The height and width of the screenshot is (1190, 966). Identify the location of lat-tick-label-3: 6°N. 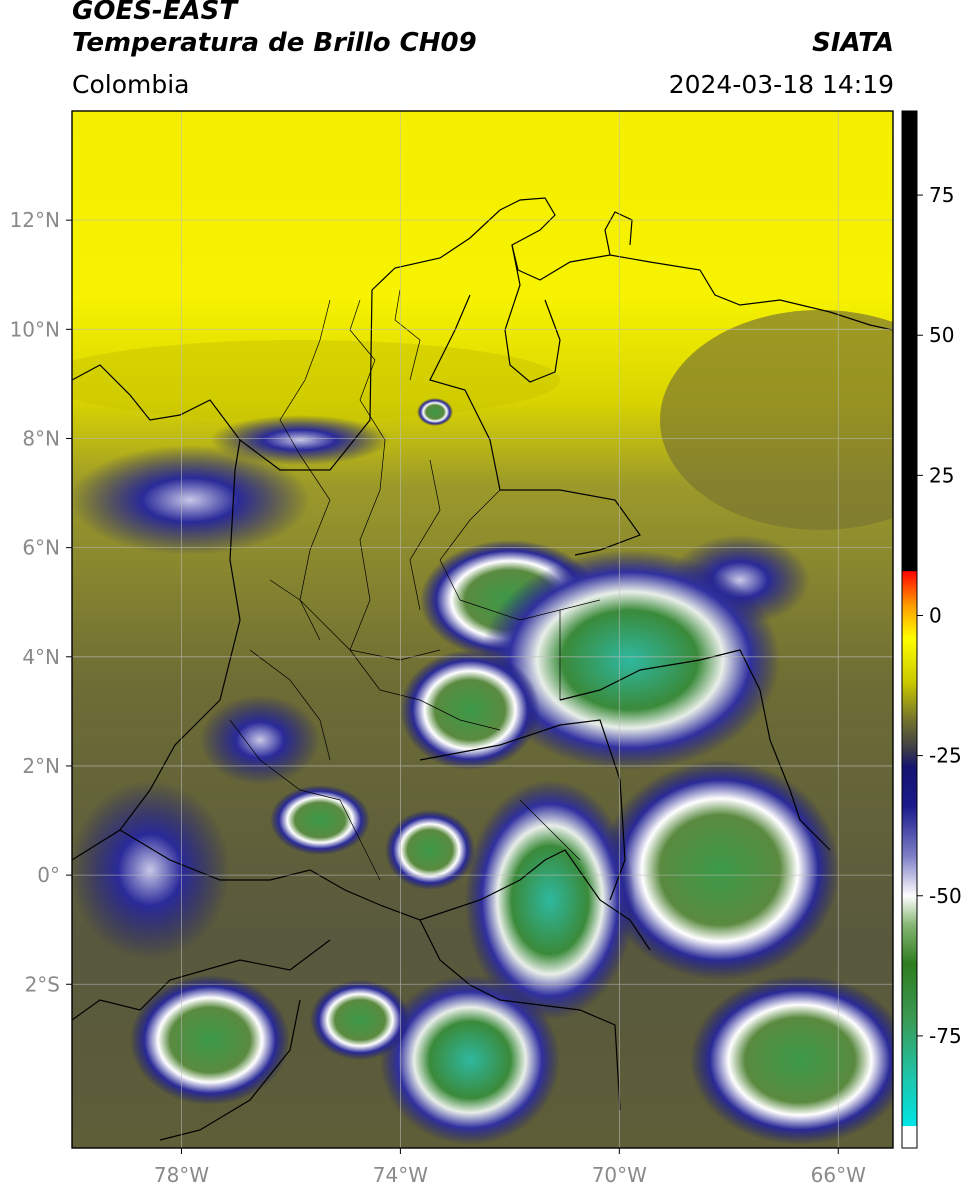
(41, 548).